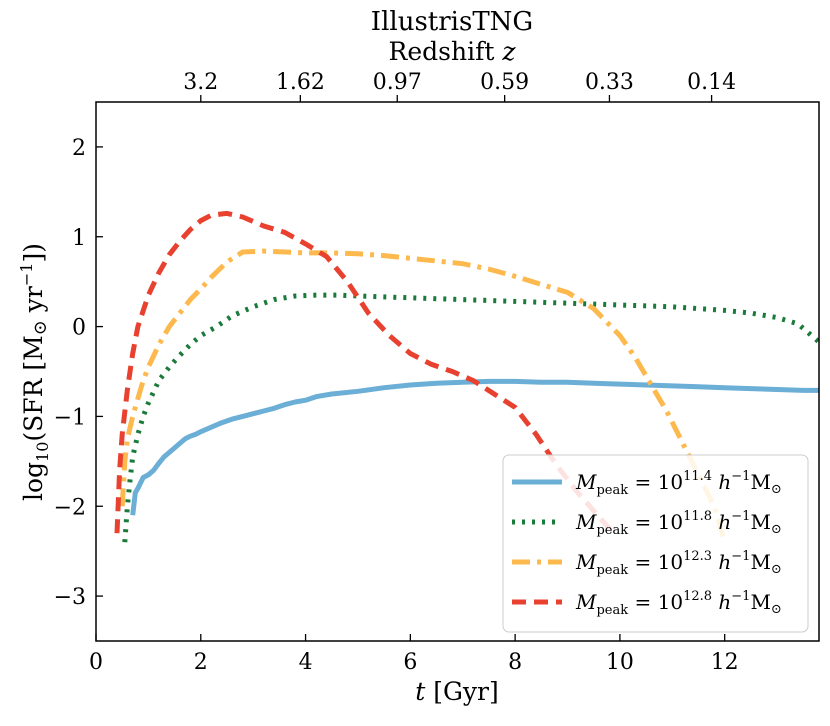 The height and width of the screenshot is (726, 830). I want to click on y-tick-label: 2, so click(79, 148).